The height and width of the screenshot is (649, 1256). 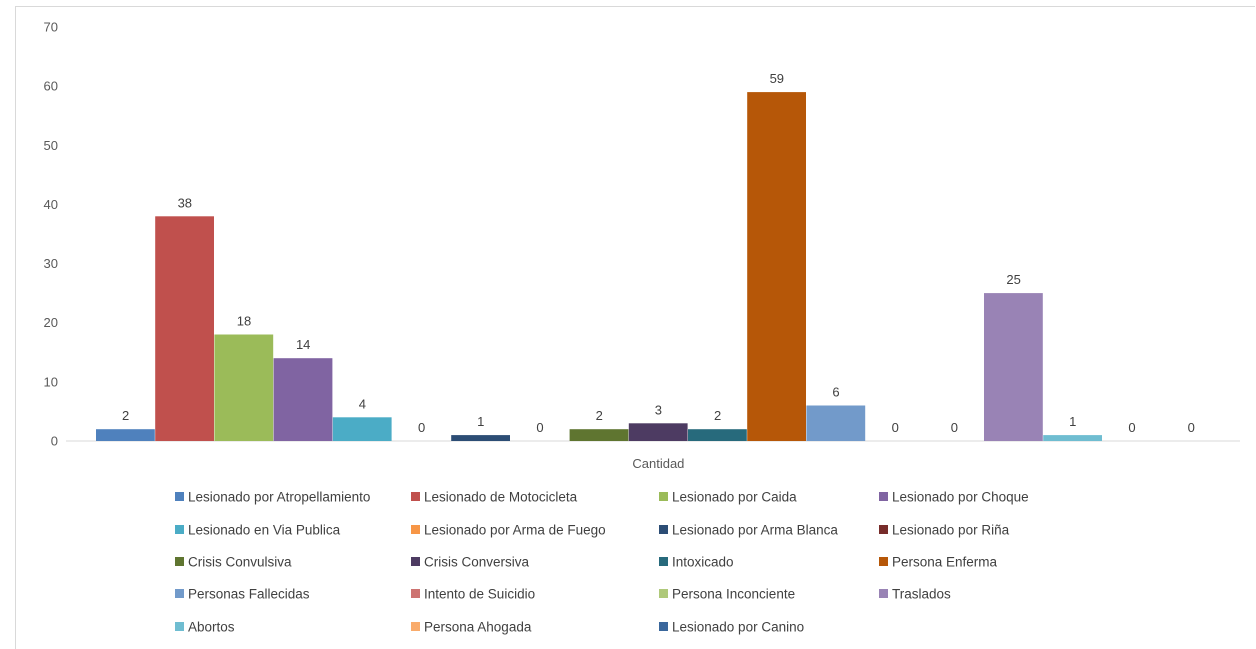 I want to click on legend-label: Lesionado en Via Publica, so click(x=264, y=530).